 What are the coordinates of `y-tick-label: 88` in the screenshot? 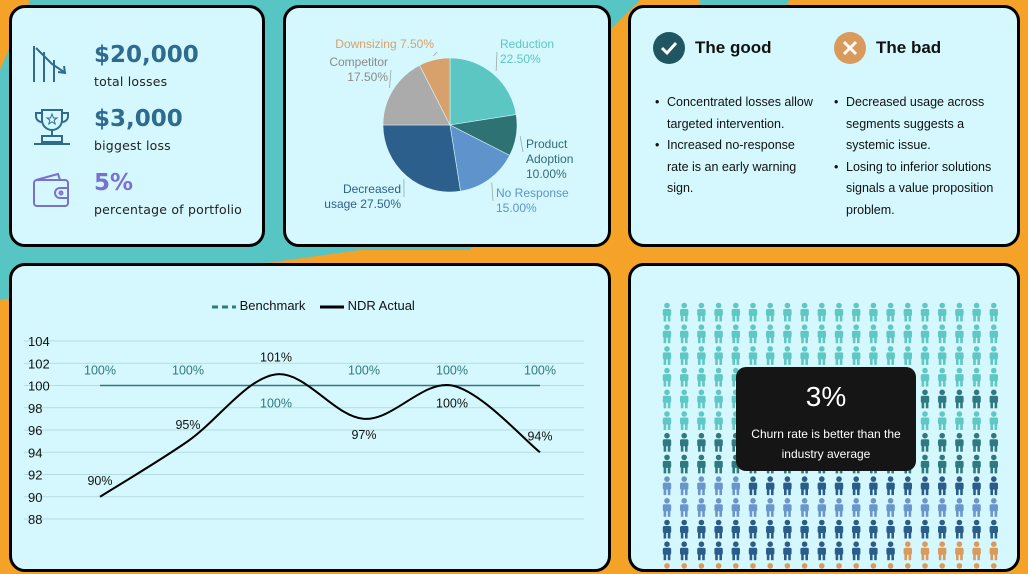 It's located at (35, 519).